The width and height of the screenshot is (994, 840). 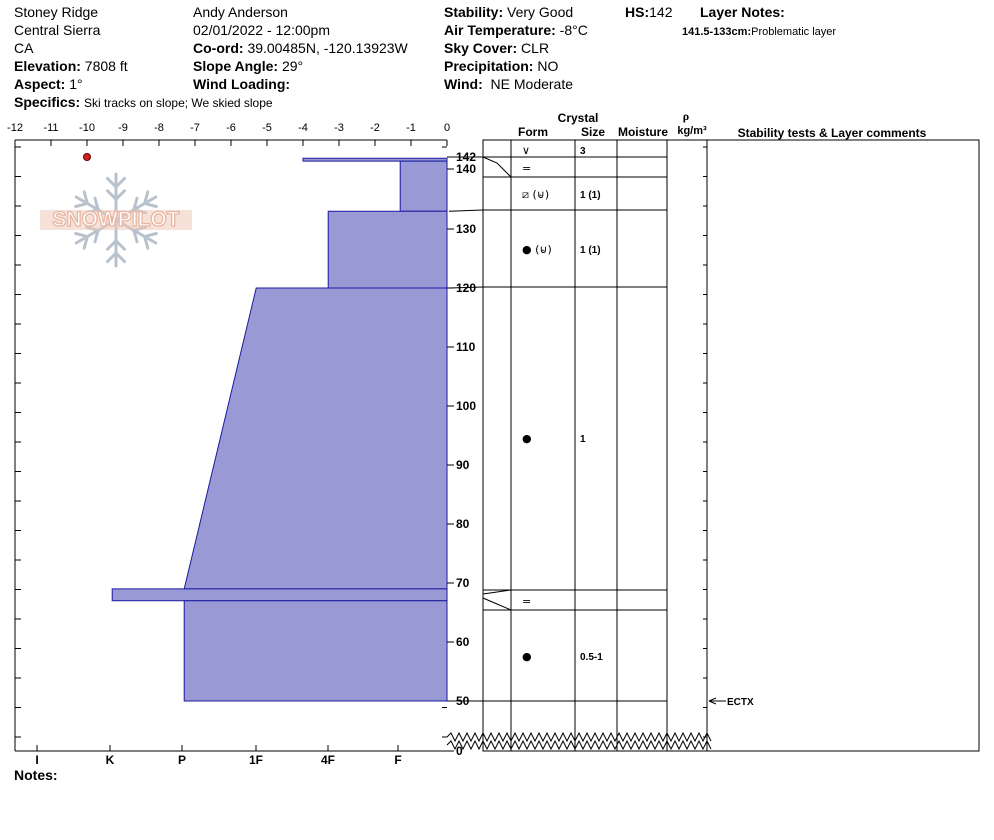 What do you see at coordinates (637, 12) in the screenshot?
I see `hs-label: HS:` at bounding box center [637, 12].